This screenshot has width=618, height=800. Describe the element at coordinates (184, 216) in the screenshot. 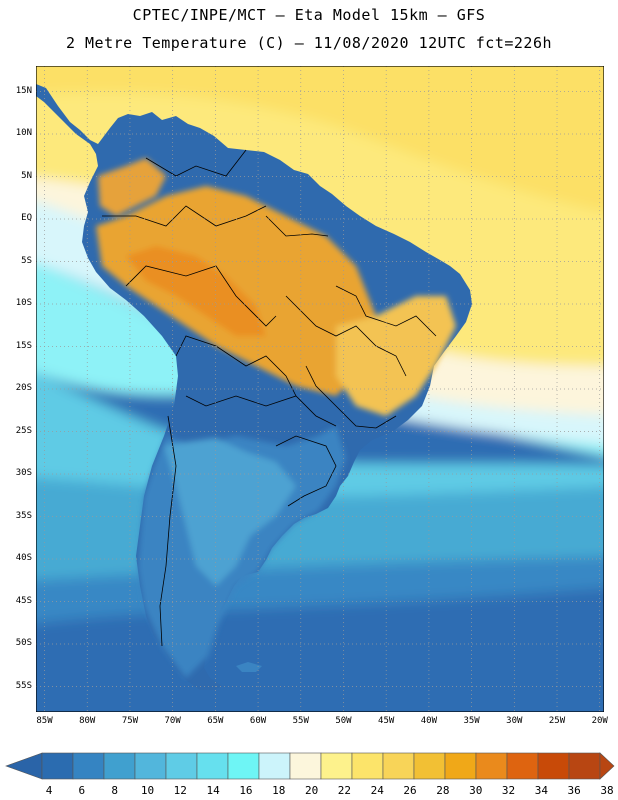

I see `border-colombia-peru` at that location.